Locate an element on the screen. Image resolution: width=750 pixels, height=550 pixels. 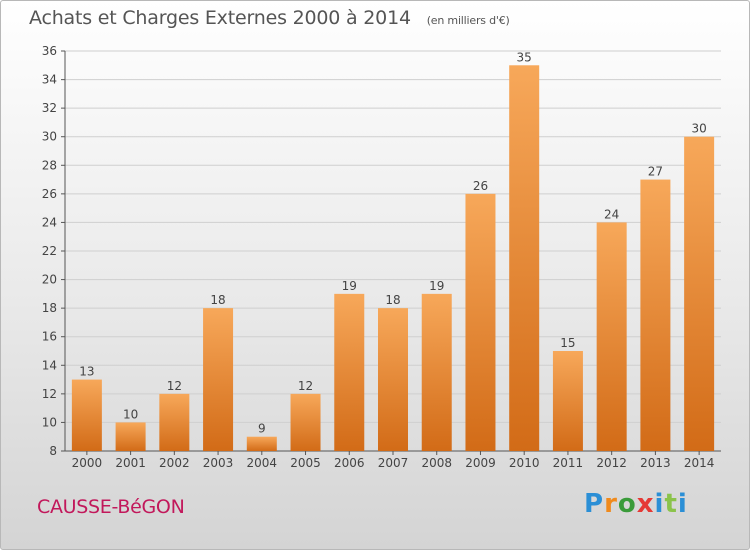
x-tick-label: 2014 is located at coordinates (699, 463).